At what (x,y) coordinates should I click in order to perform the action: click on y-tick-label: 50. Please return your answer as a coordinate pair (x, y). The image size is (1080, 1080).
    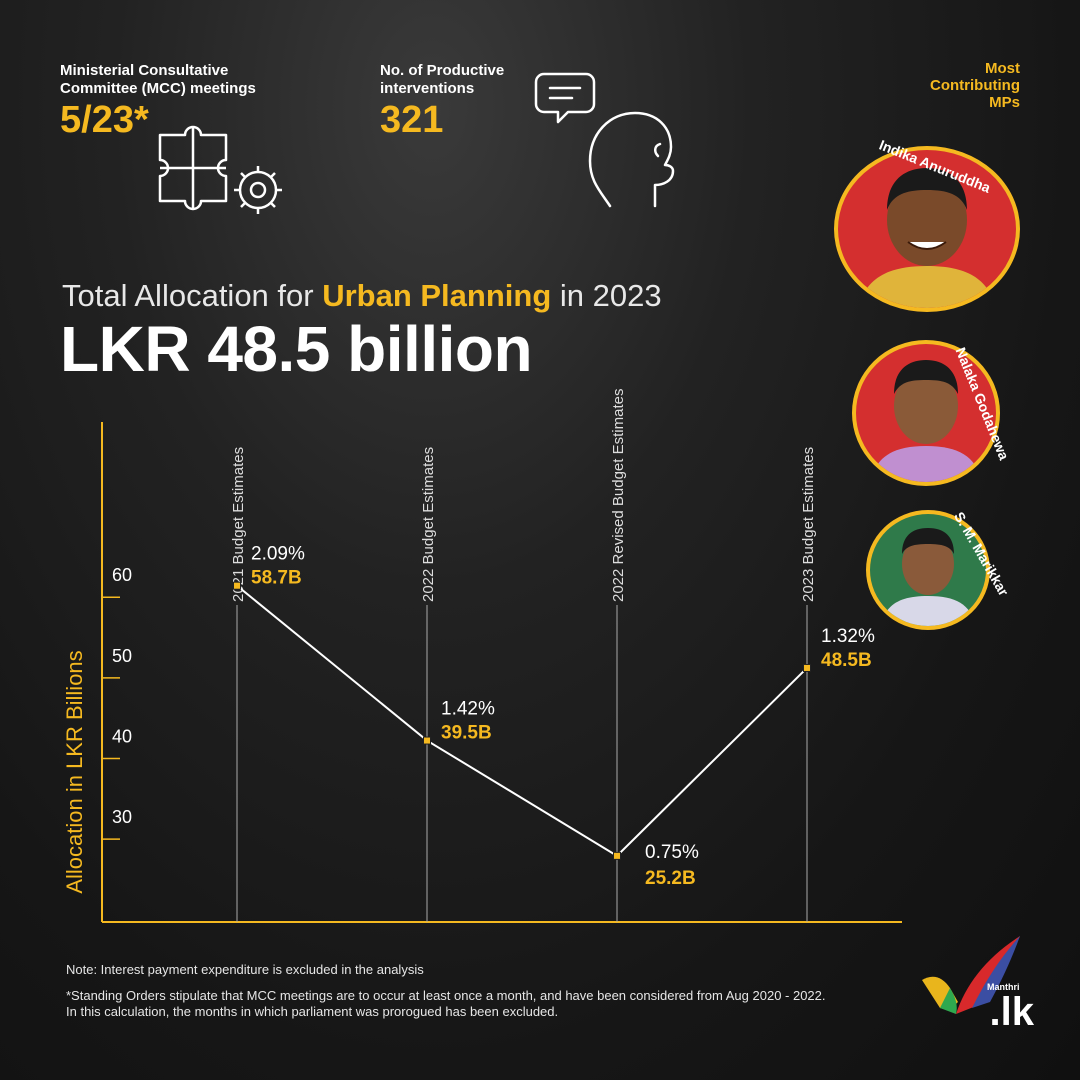
    Looking at the image, I should click on (122, 656).